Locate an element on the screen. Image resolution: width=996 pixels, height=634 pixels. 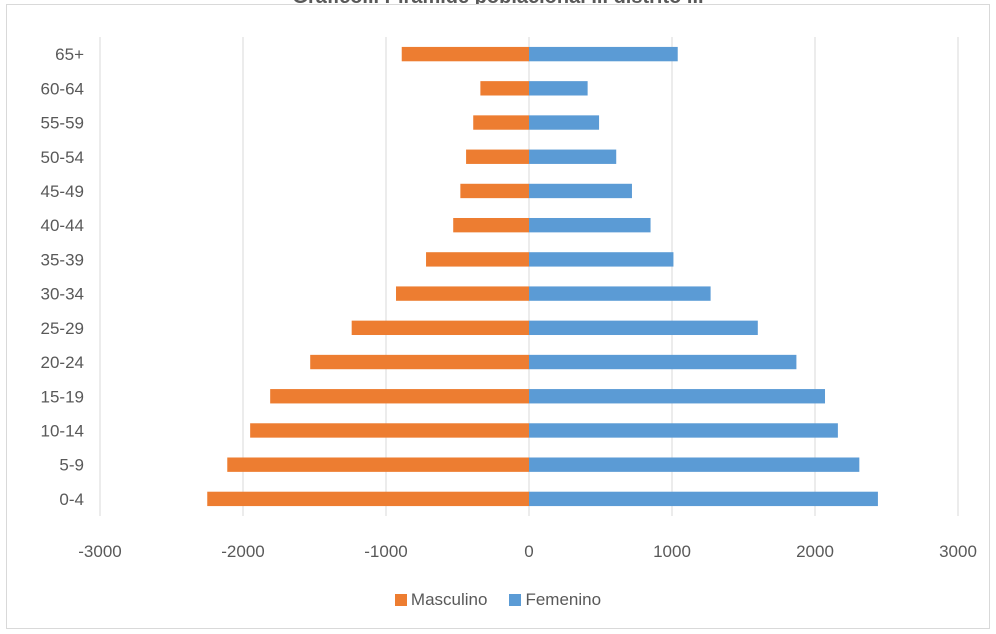
legend-item-masculino: Masculino is located at coordinates (441, 600).